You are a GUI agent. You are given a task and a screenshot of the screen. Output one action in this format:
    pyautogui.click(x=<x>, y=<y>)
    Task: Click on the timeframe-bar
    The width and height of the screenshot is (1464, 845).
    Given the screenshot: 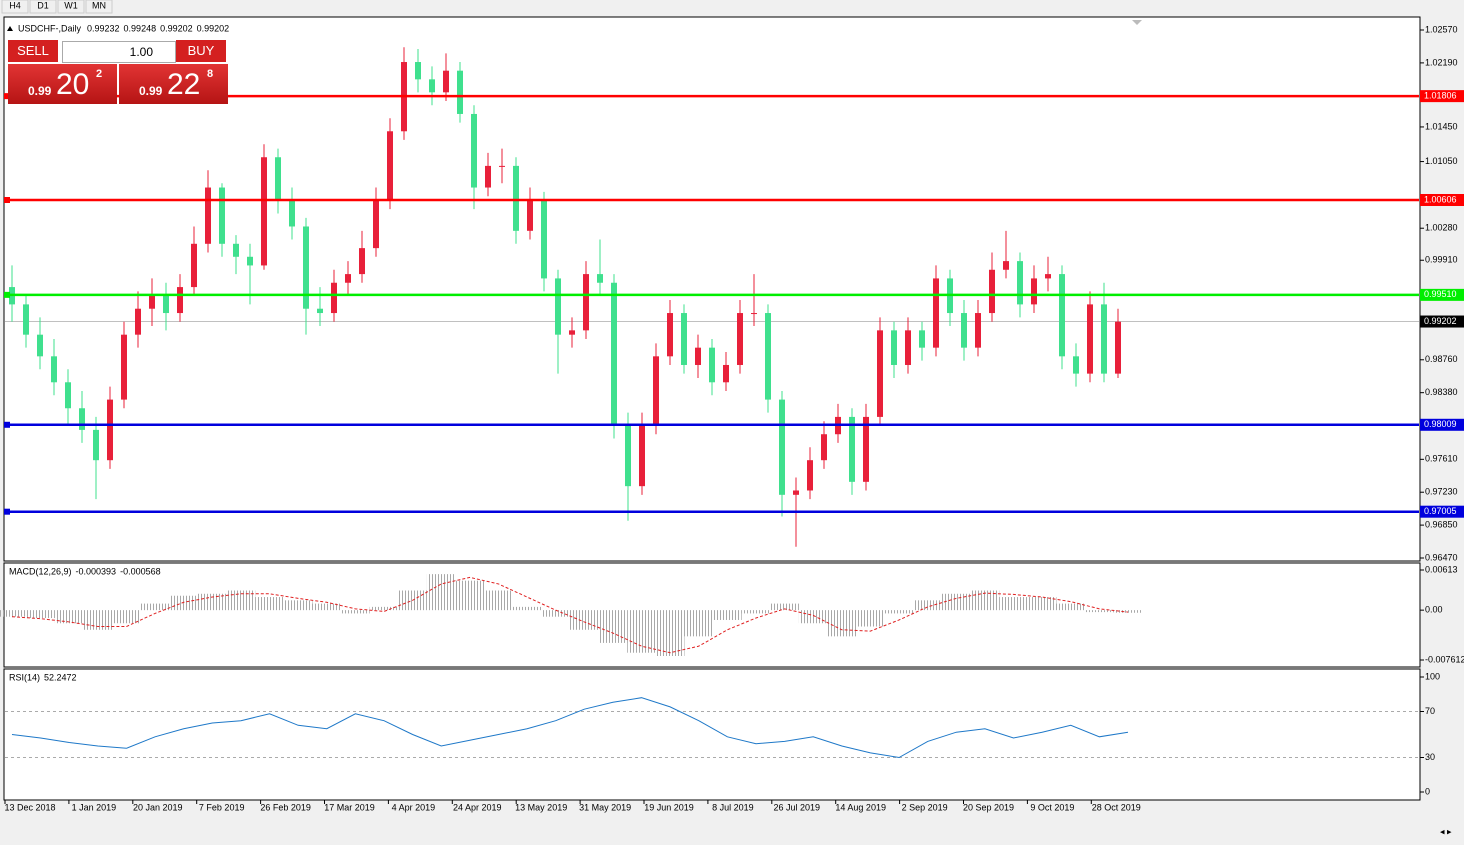 What is the action you would take?
    pyautogui.click(x=732, y=7)
    